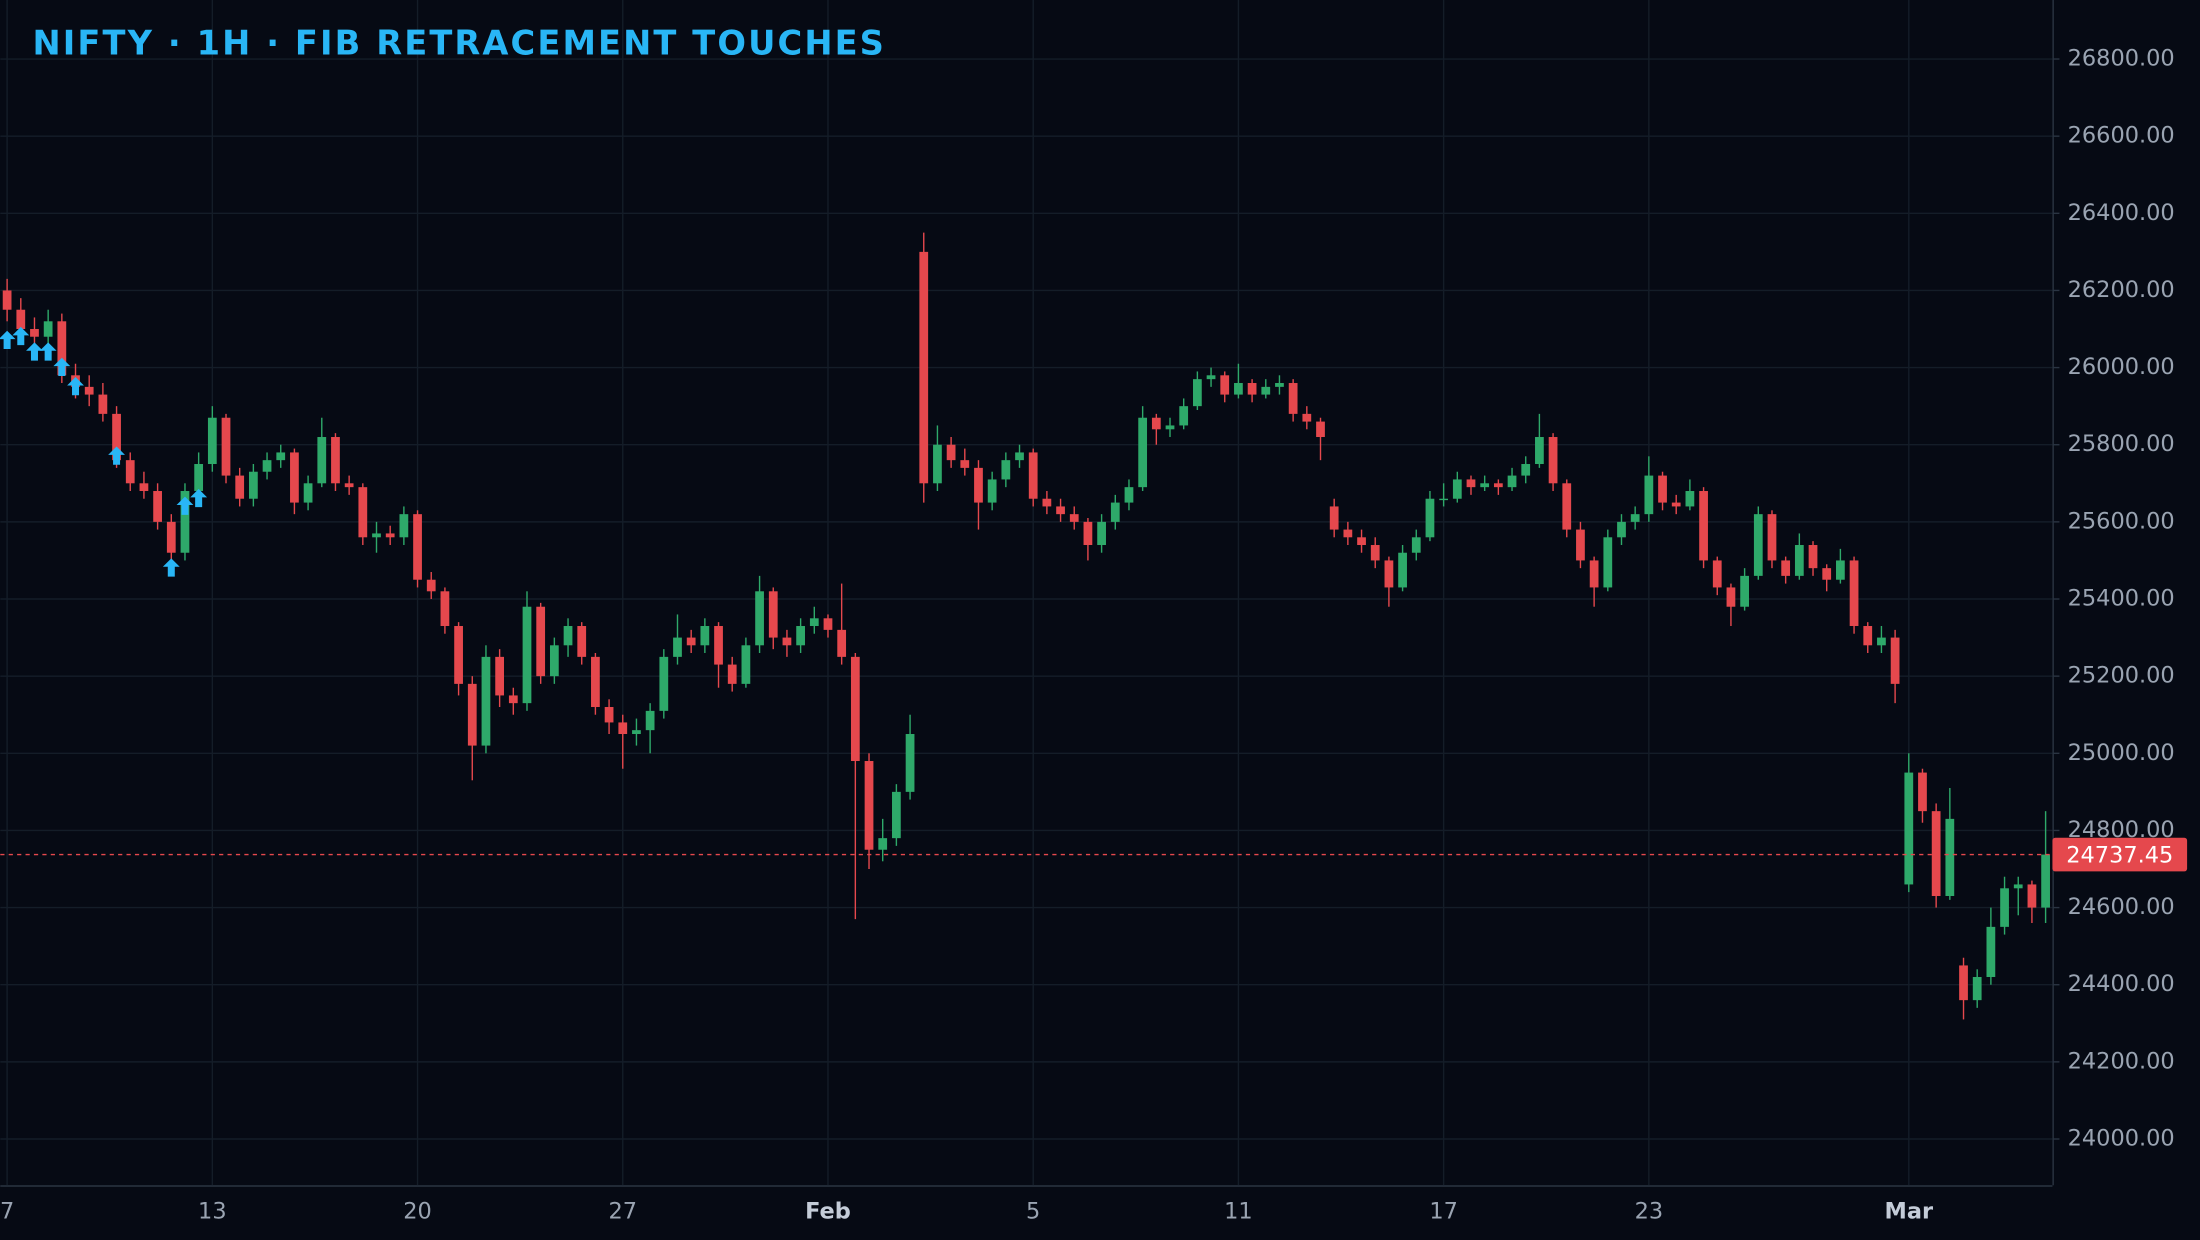 The height and width of the screenshot is (1240, 2200). I want to click on y-tick-label: 25200.00, so click(2121, 676).